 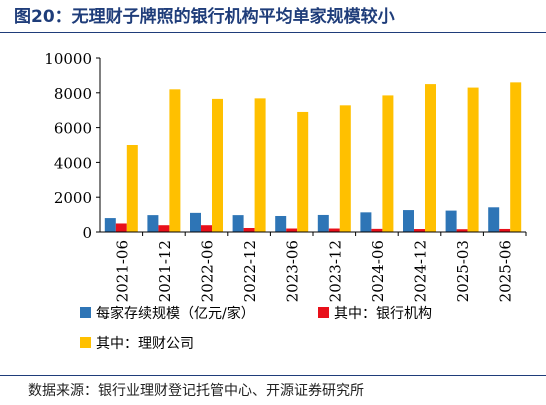 I want to click on x-tick-label: 2025-03, so click(x=463, y=271).